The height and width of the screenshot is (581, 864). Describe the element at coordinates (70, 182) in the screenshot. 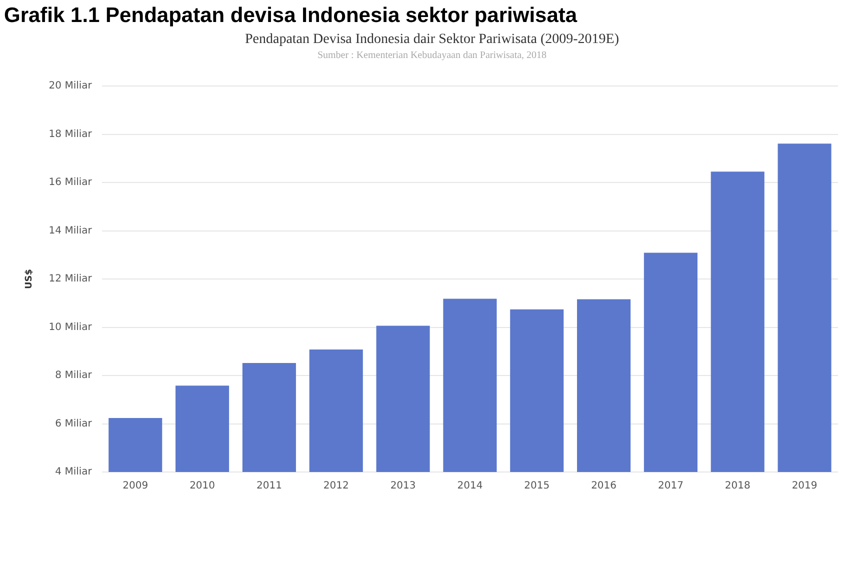

I see `y-tick-label: 16 Miliar` at that location.